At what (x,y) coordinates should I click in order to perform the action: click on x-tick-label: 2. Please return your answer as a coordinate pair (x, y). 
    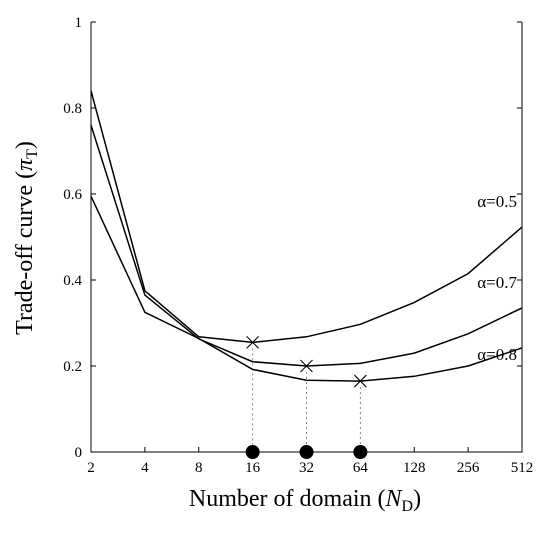
    Looking at the image, I should click on (91, 468).